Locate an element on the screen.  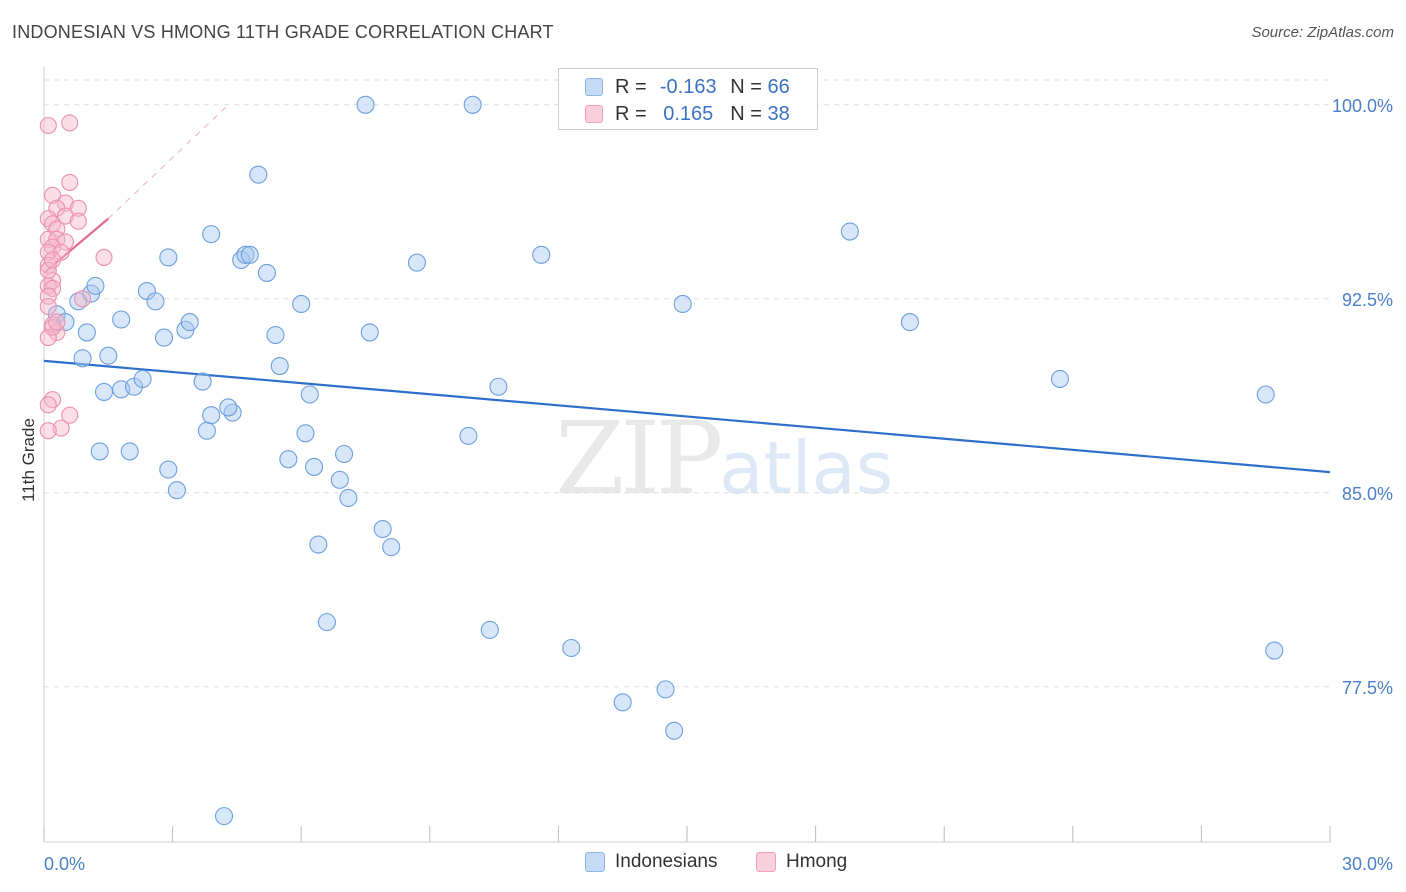
x-tick-label: 0.0% is located at coordinates (64, 864).